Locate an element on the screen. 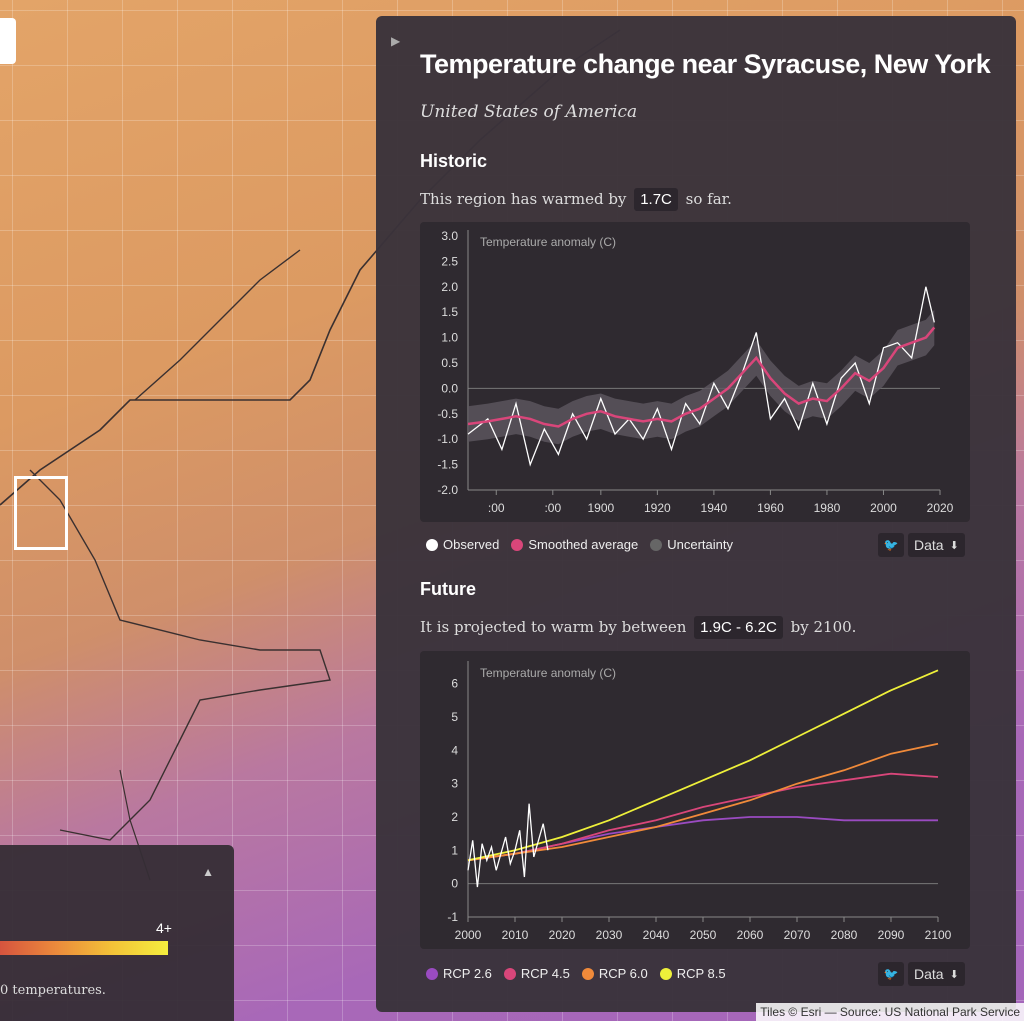  y-tick-label: -1.5 is located at coordinates (447, 465).